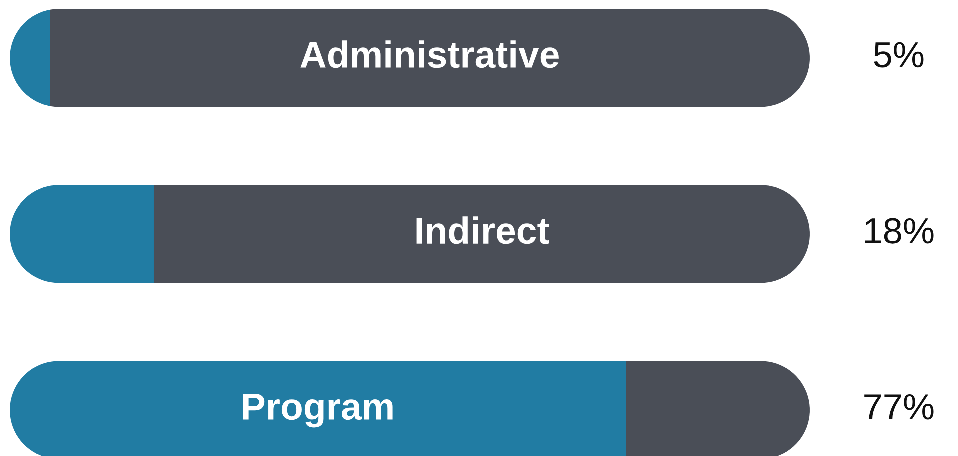 The image size is (958, 456). I want to click on y-tick-label: Administrative, so click(429, 54).